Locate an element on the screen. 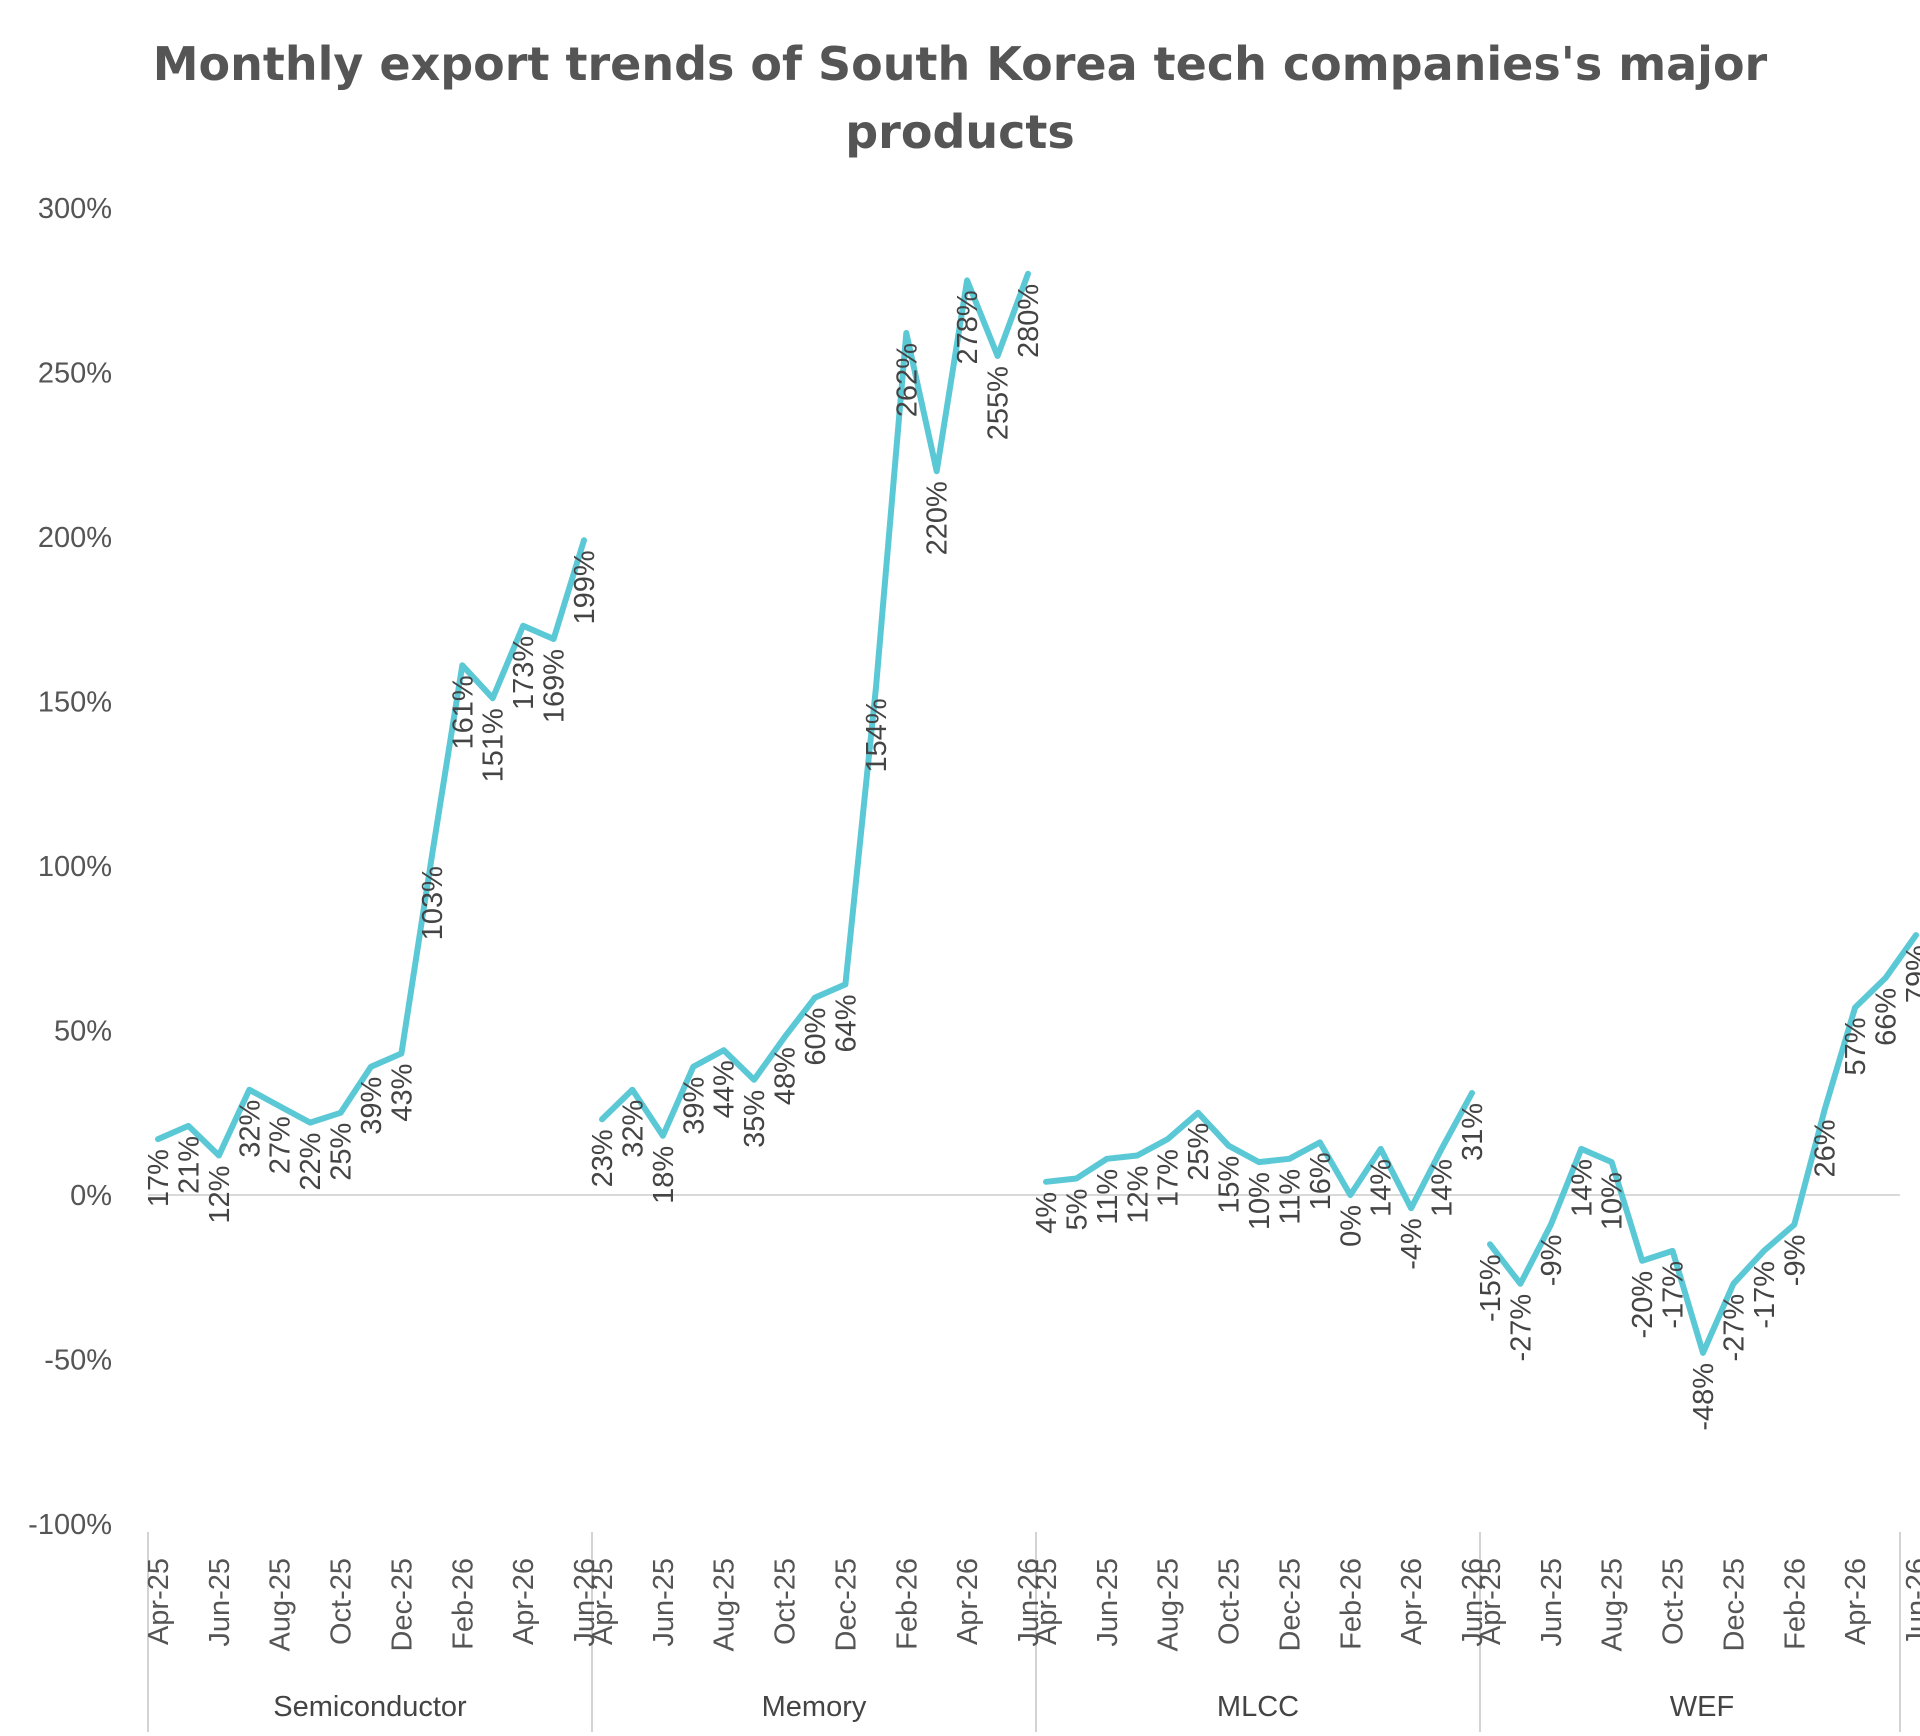 The width and height of the screenshot is (1920, 1736). data-label: 103% is located at coordinates (433, 903).